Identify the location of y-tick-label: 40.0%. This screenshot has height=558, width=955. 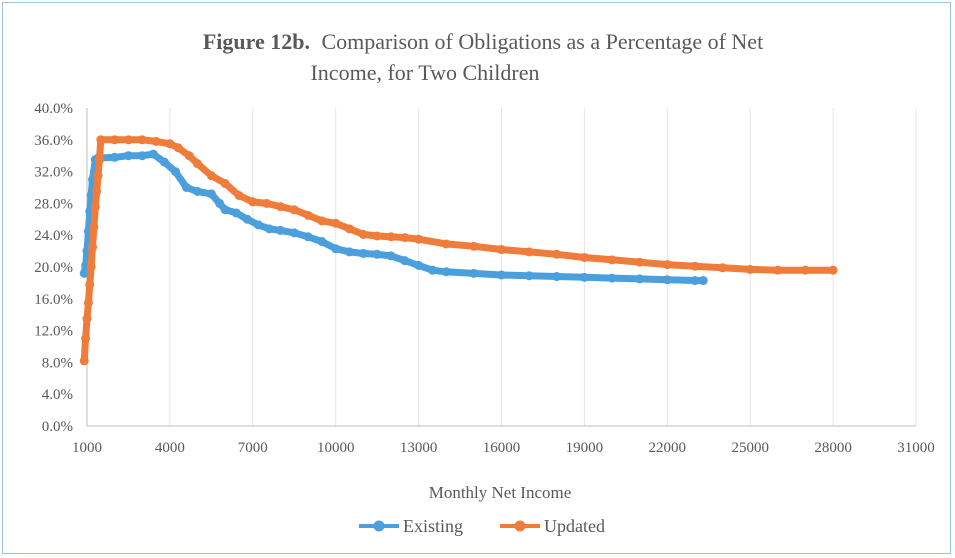
(53, 109).